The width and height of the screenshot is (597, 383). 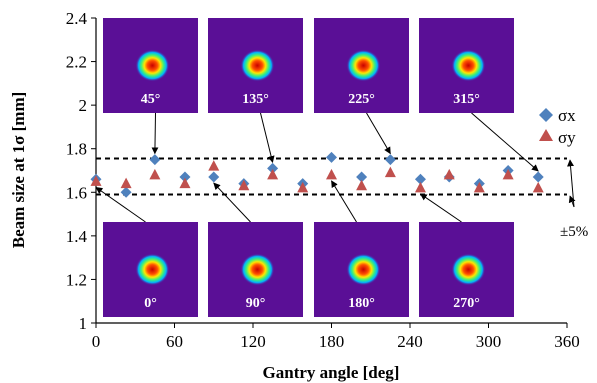 What do you see at coordinates (76, 62) in the screenshot?
I see `y-tick-label: 2.2` at bounding box center [76, 62].